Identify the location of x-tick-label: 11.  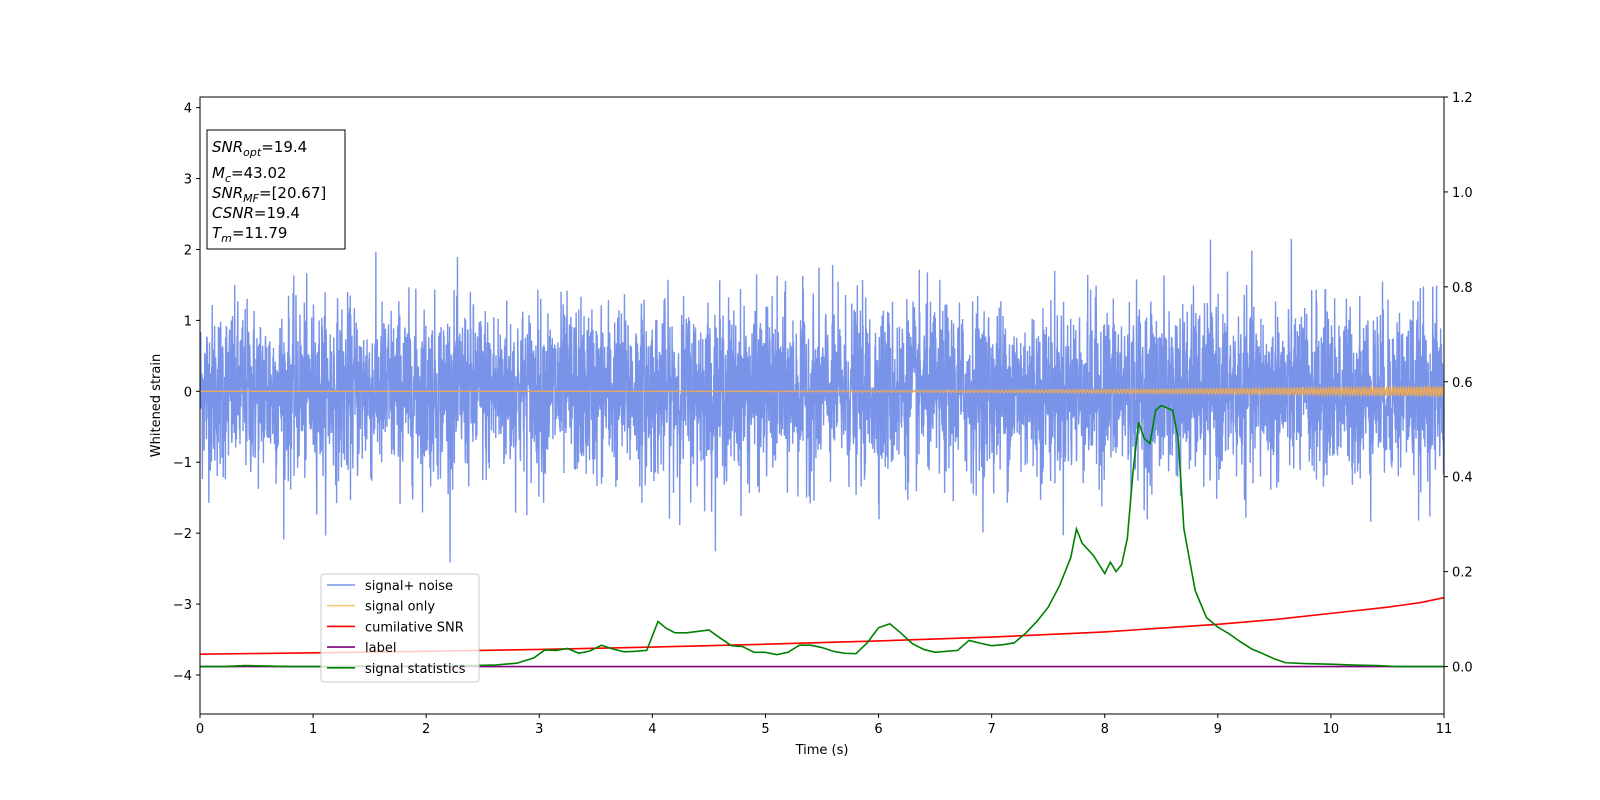
(1444, 729).